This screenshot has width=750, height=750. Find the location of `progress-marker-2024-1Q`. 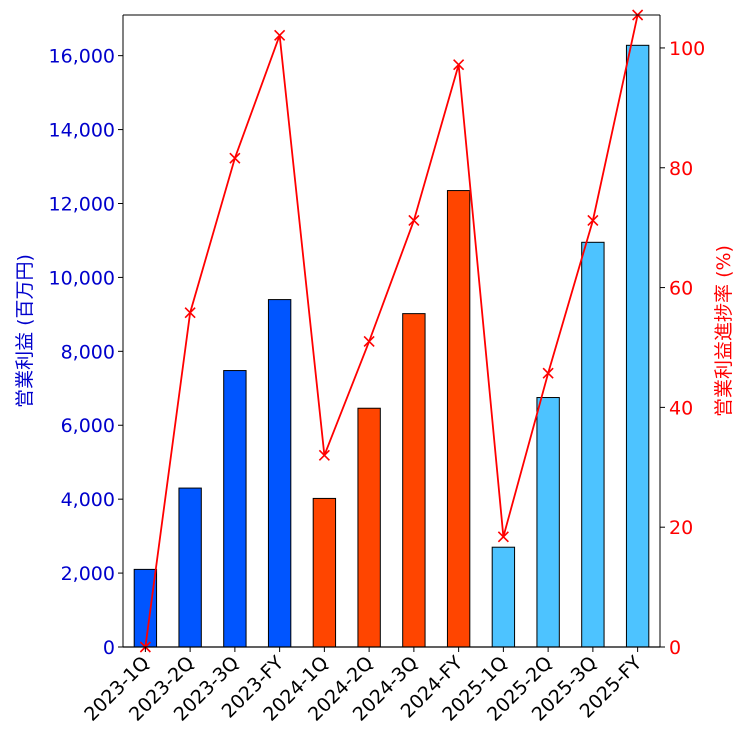

progress-marker-2024-1Q is located at coordinates (324, 455).